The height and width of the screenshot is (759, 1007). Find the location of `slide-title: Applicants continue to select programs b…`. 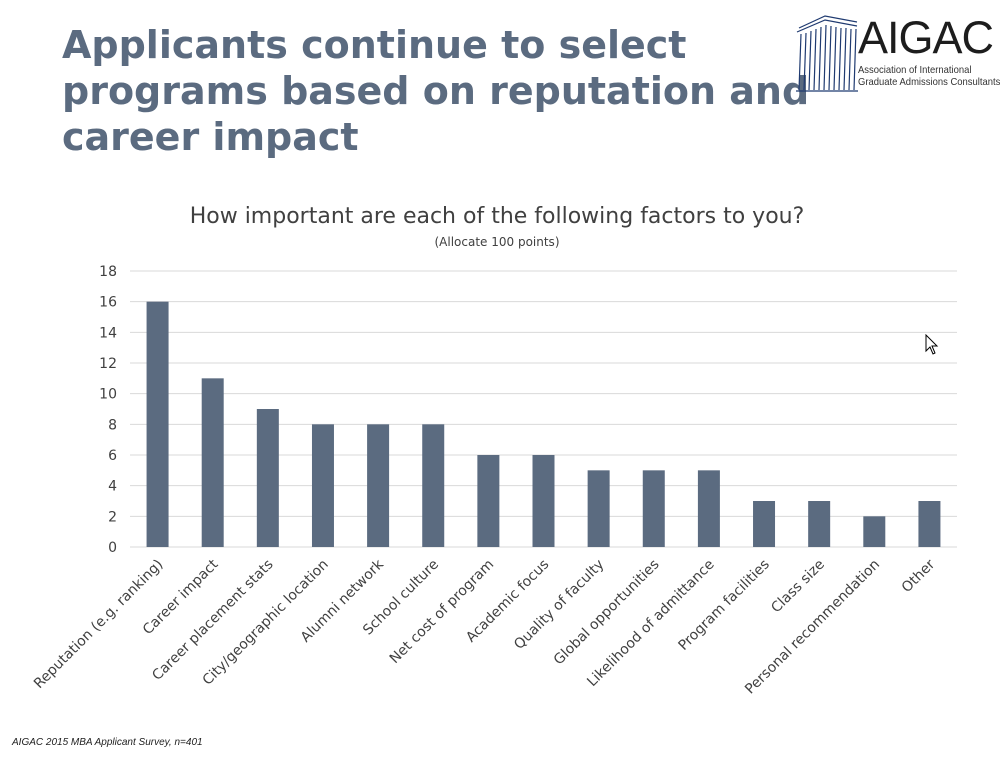

slide-title: Applicants continue to select programs b… is located at coordinates (436, 91).